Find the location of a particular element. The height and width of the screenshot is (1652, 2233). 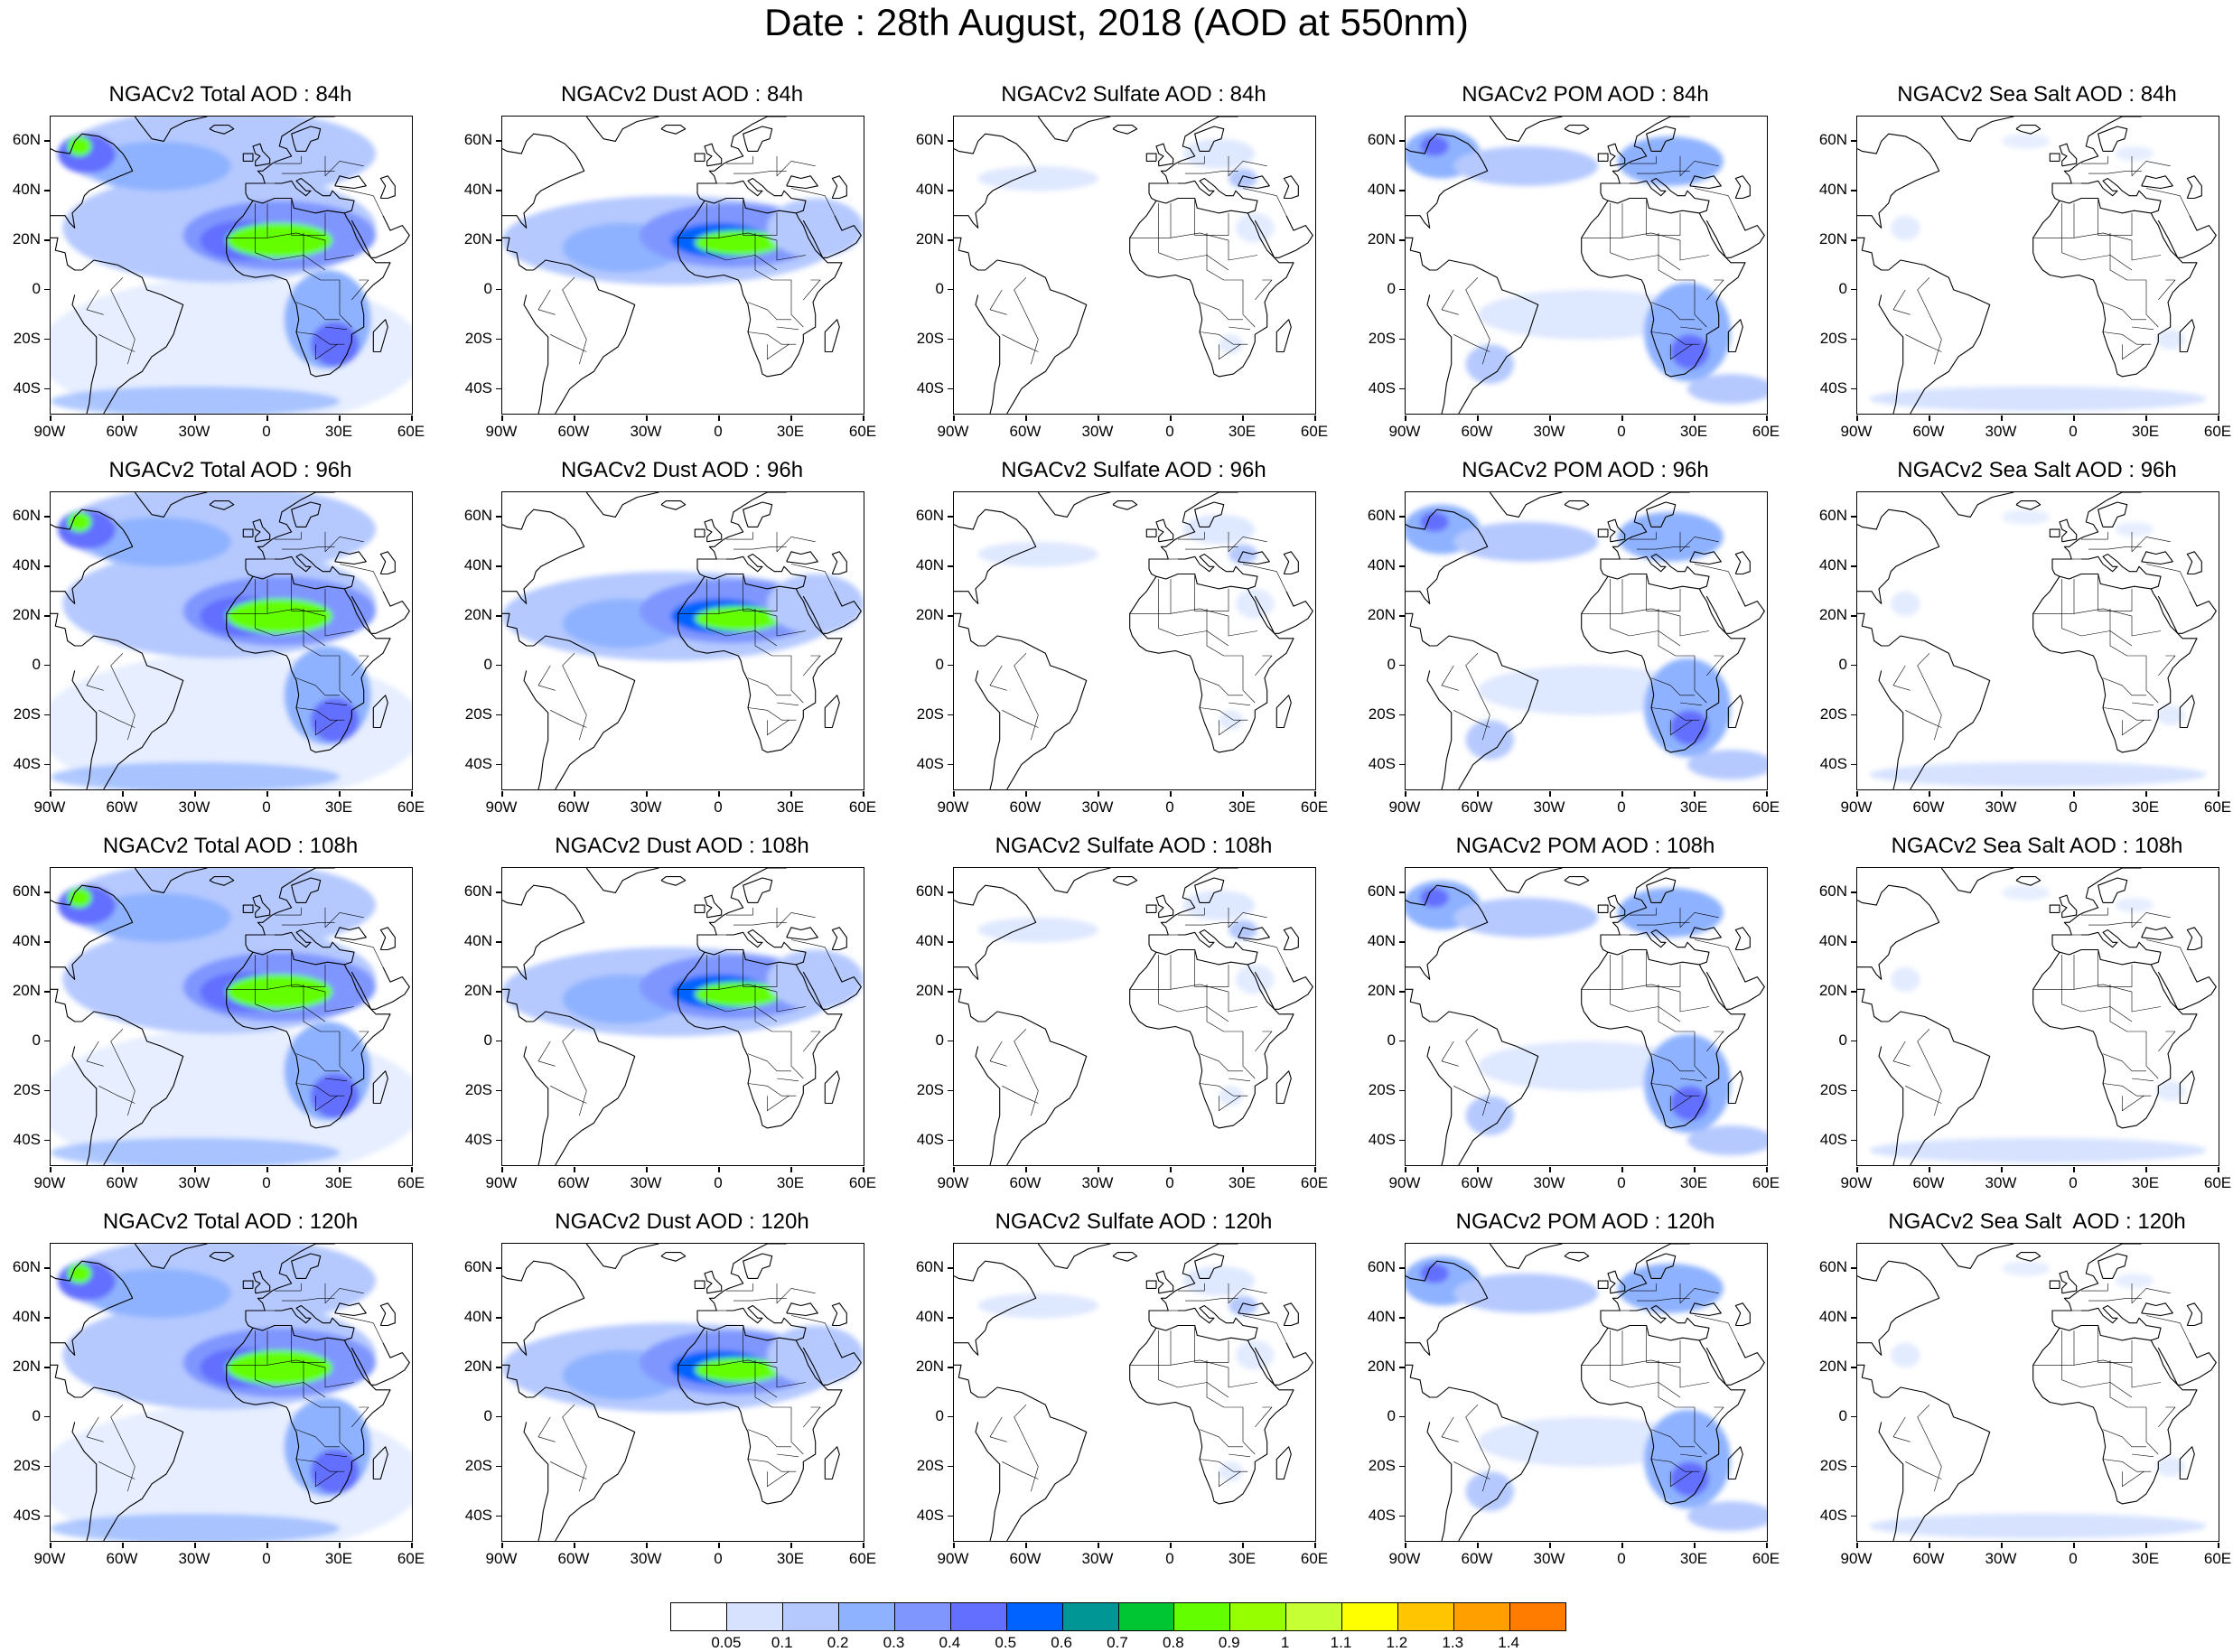

aod-field is located at coordinates (2038, 648).